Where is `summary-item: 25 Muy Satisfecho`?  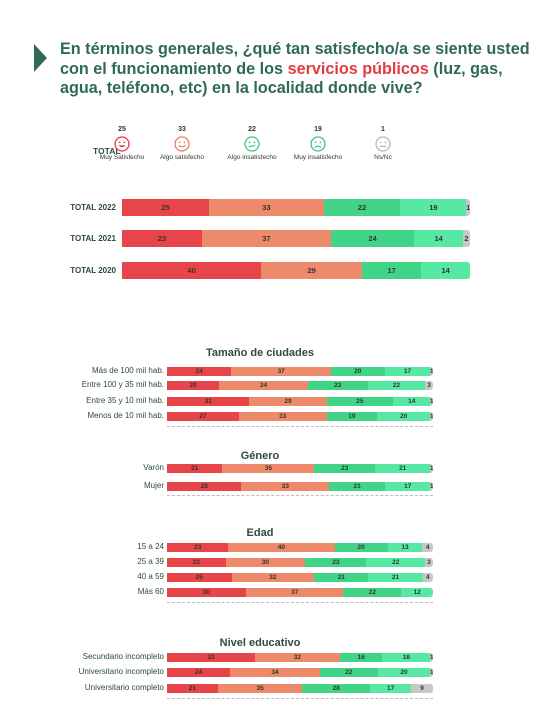
summary-item: 25 Muy Satisfecho is located at coordinates (122, 143).